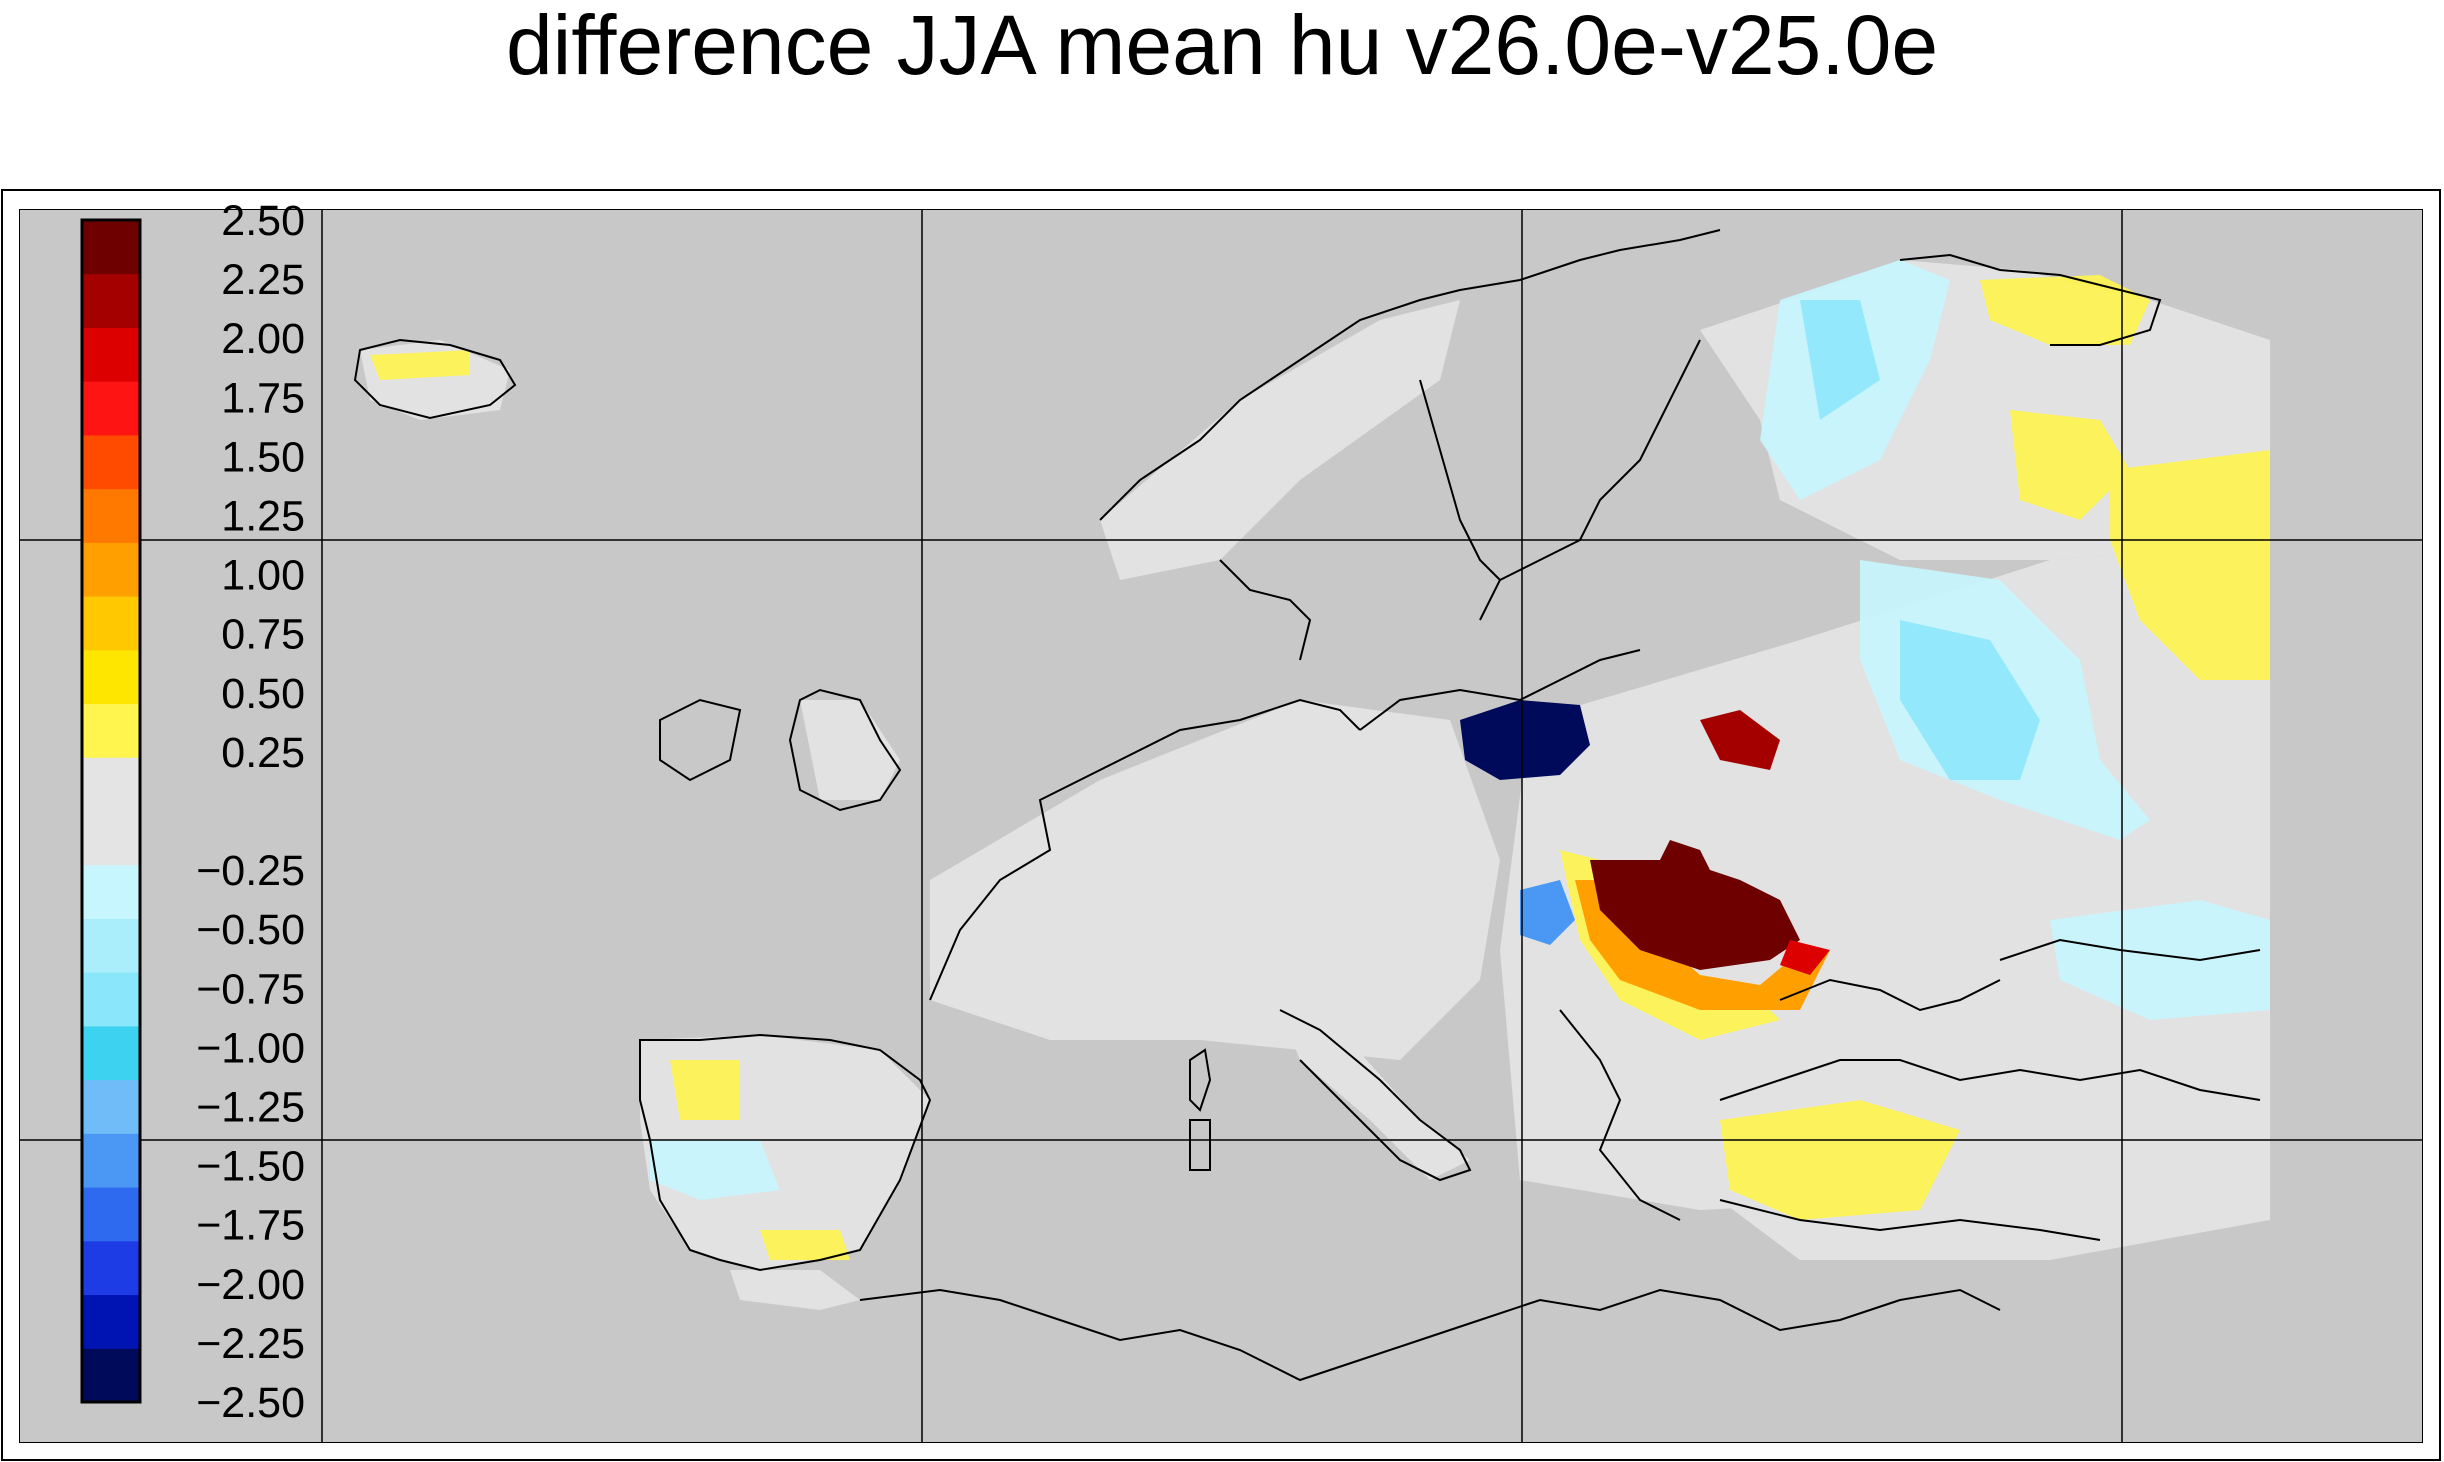 The width and height of the screenshot is (2444, 1462). Describe the element at coordinates (250, 1048) in the screenshot. I see `colorbar-label: −1.00` at that location.